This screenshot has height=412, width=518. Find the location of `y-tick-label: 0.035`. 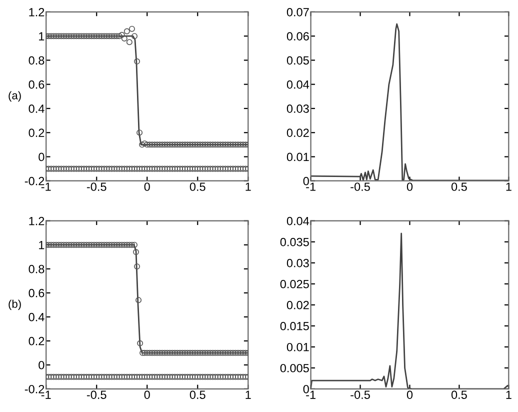

y-tick-label: 0.035 is located at coordinates (294, 242).